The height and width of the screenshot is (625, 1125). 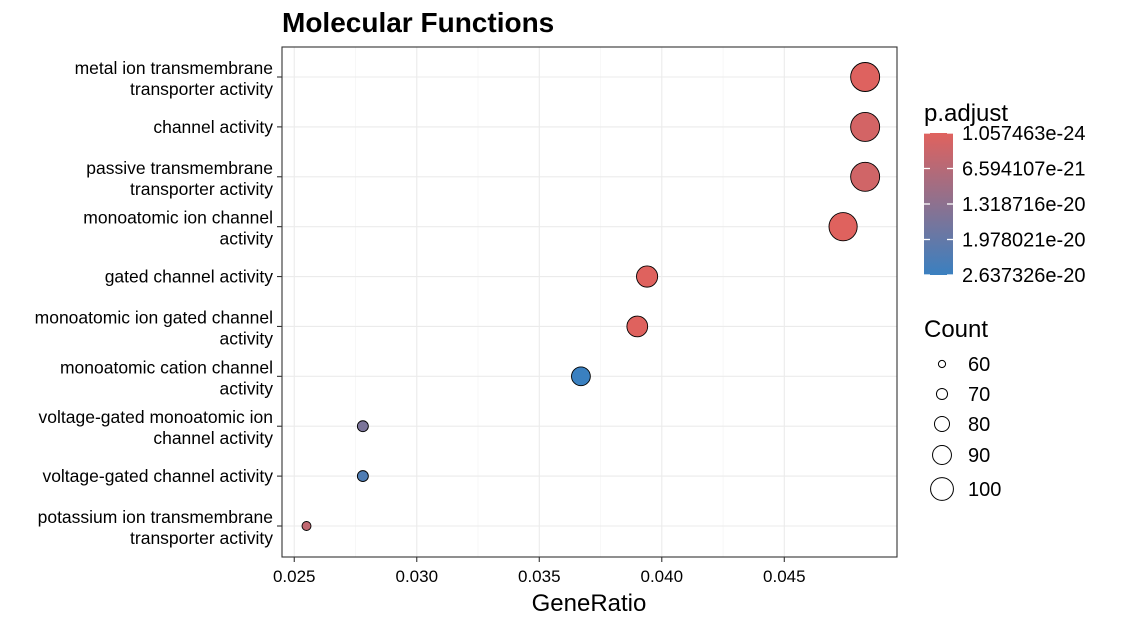 I want to click on x-tick-label: 0.025, so click(x=294, y=576).